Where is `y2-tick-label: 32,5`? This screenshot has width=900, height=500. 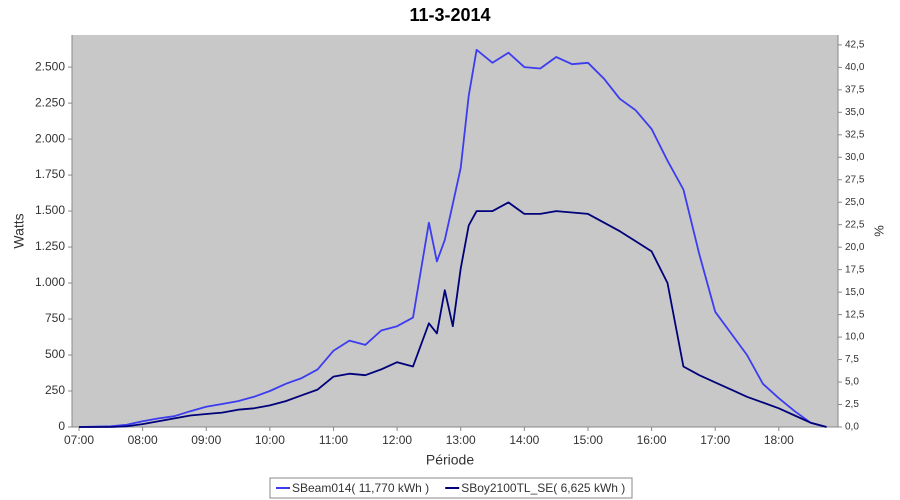 y2-tick-label: 32,5 is located at coordinates (855, 134).